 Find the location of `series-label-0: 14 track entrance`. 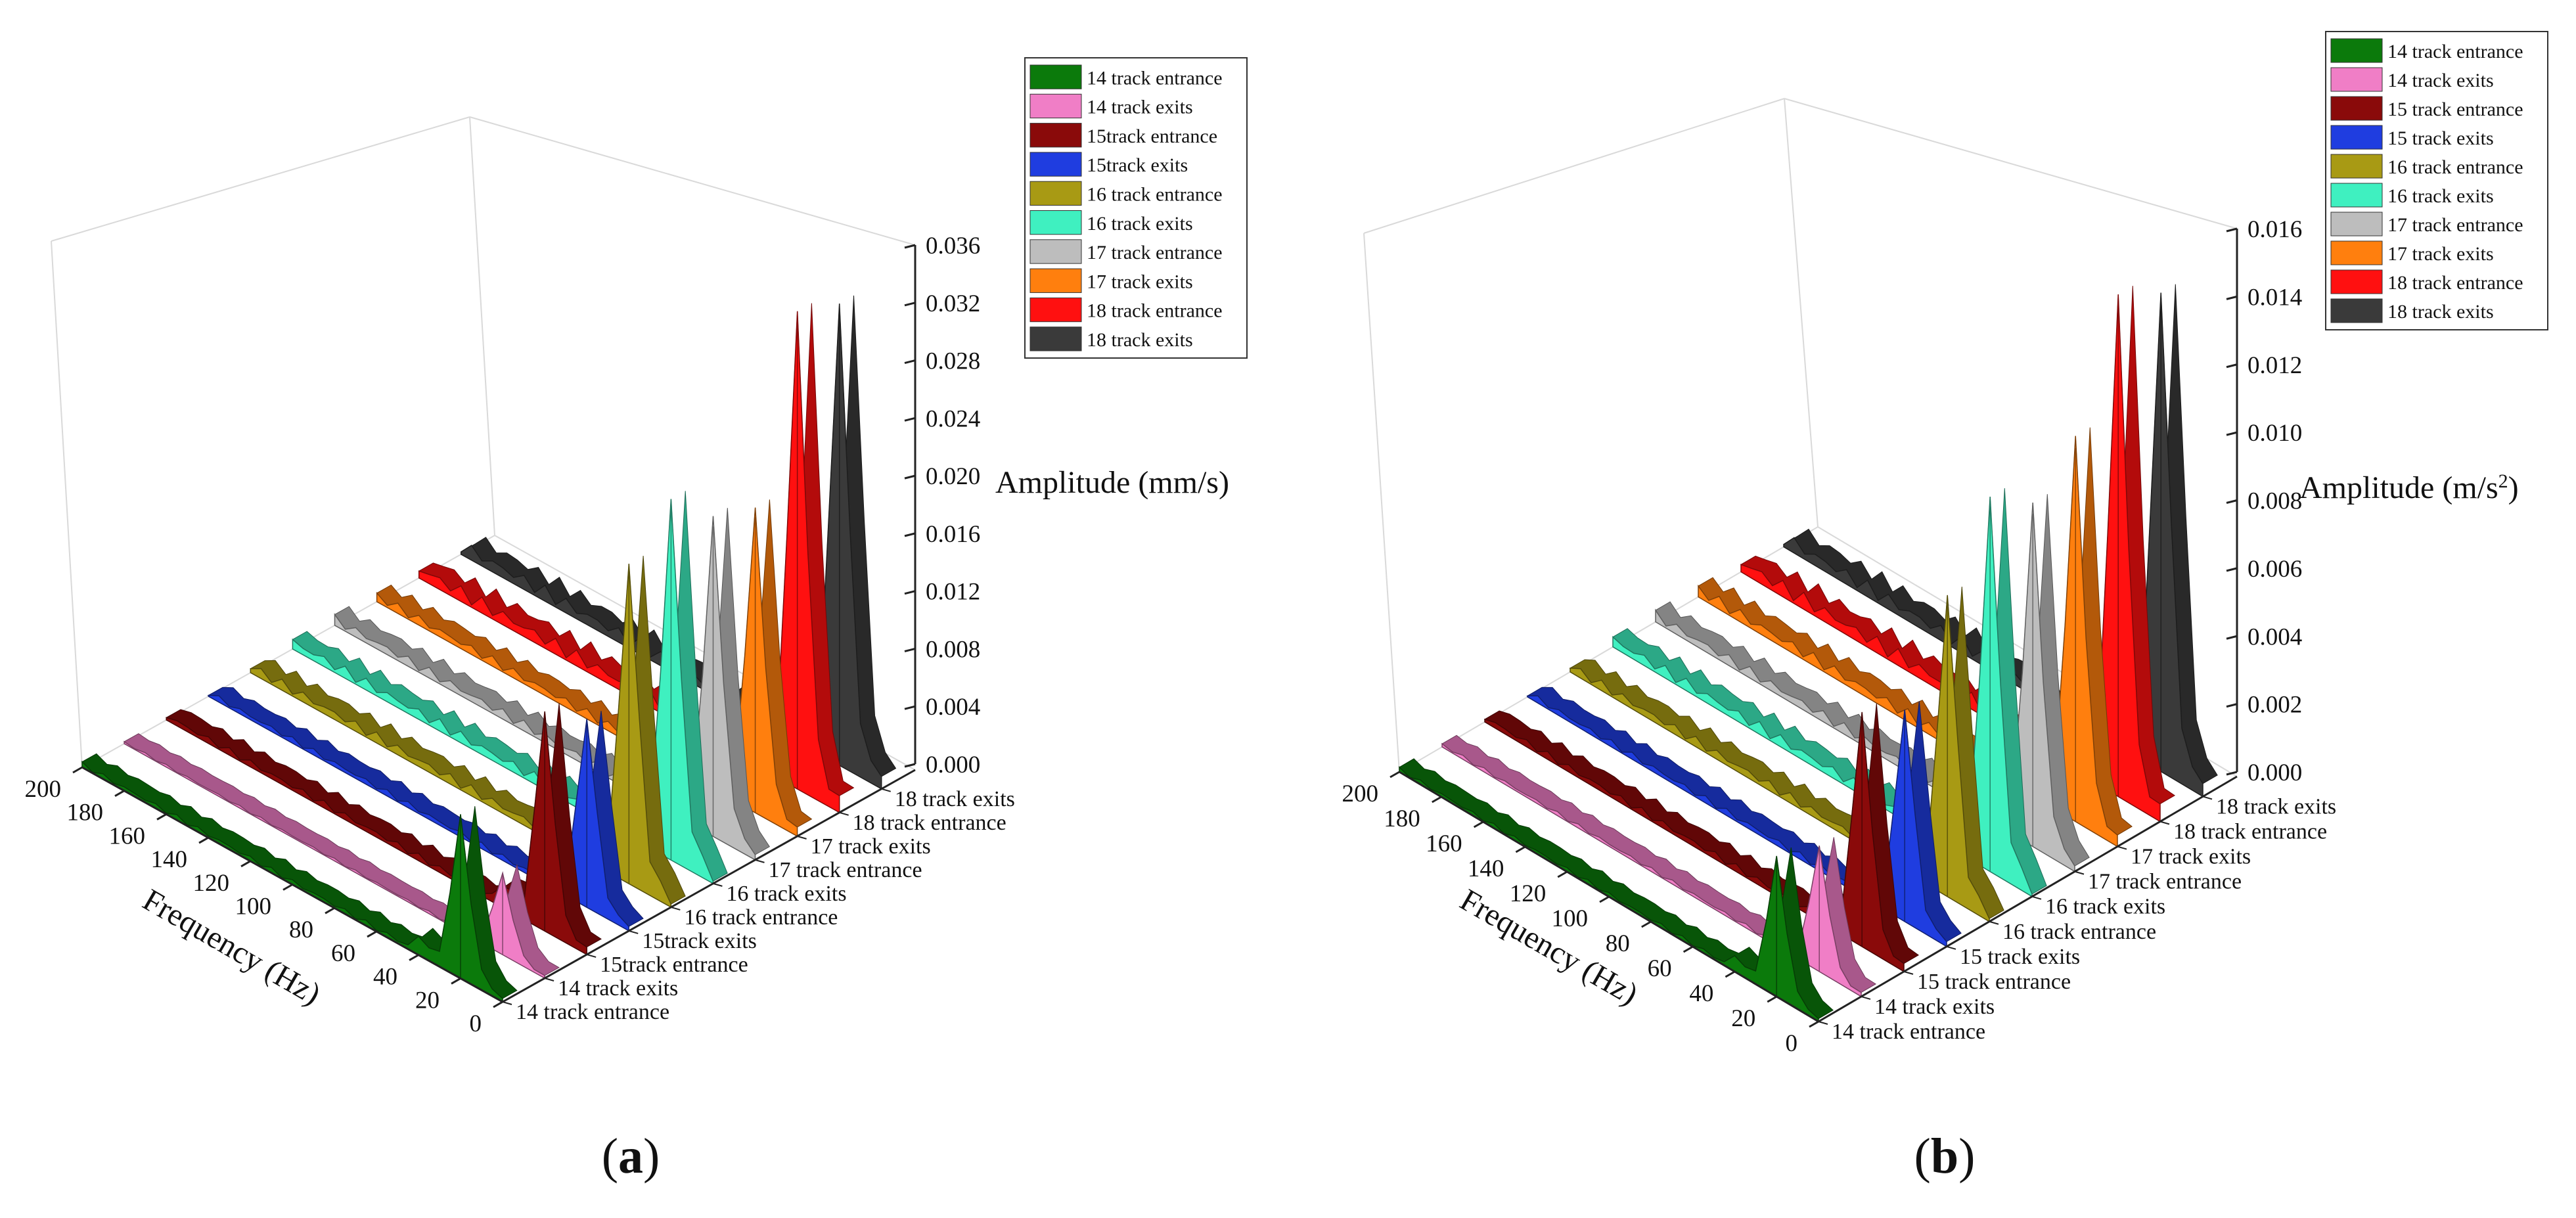

series-label-0: 14 track entrance is located at coordinates (1908, 1032).